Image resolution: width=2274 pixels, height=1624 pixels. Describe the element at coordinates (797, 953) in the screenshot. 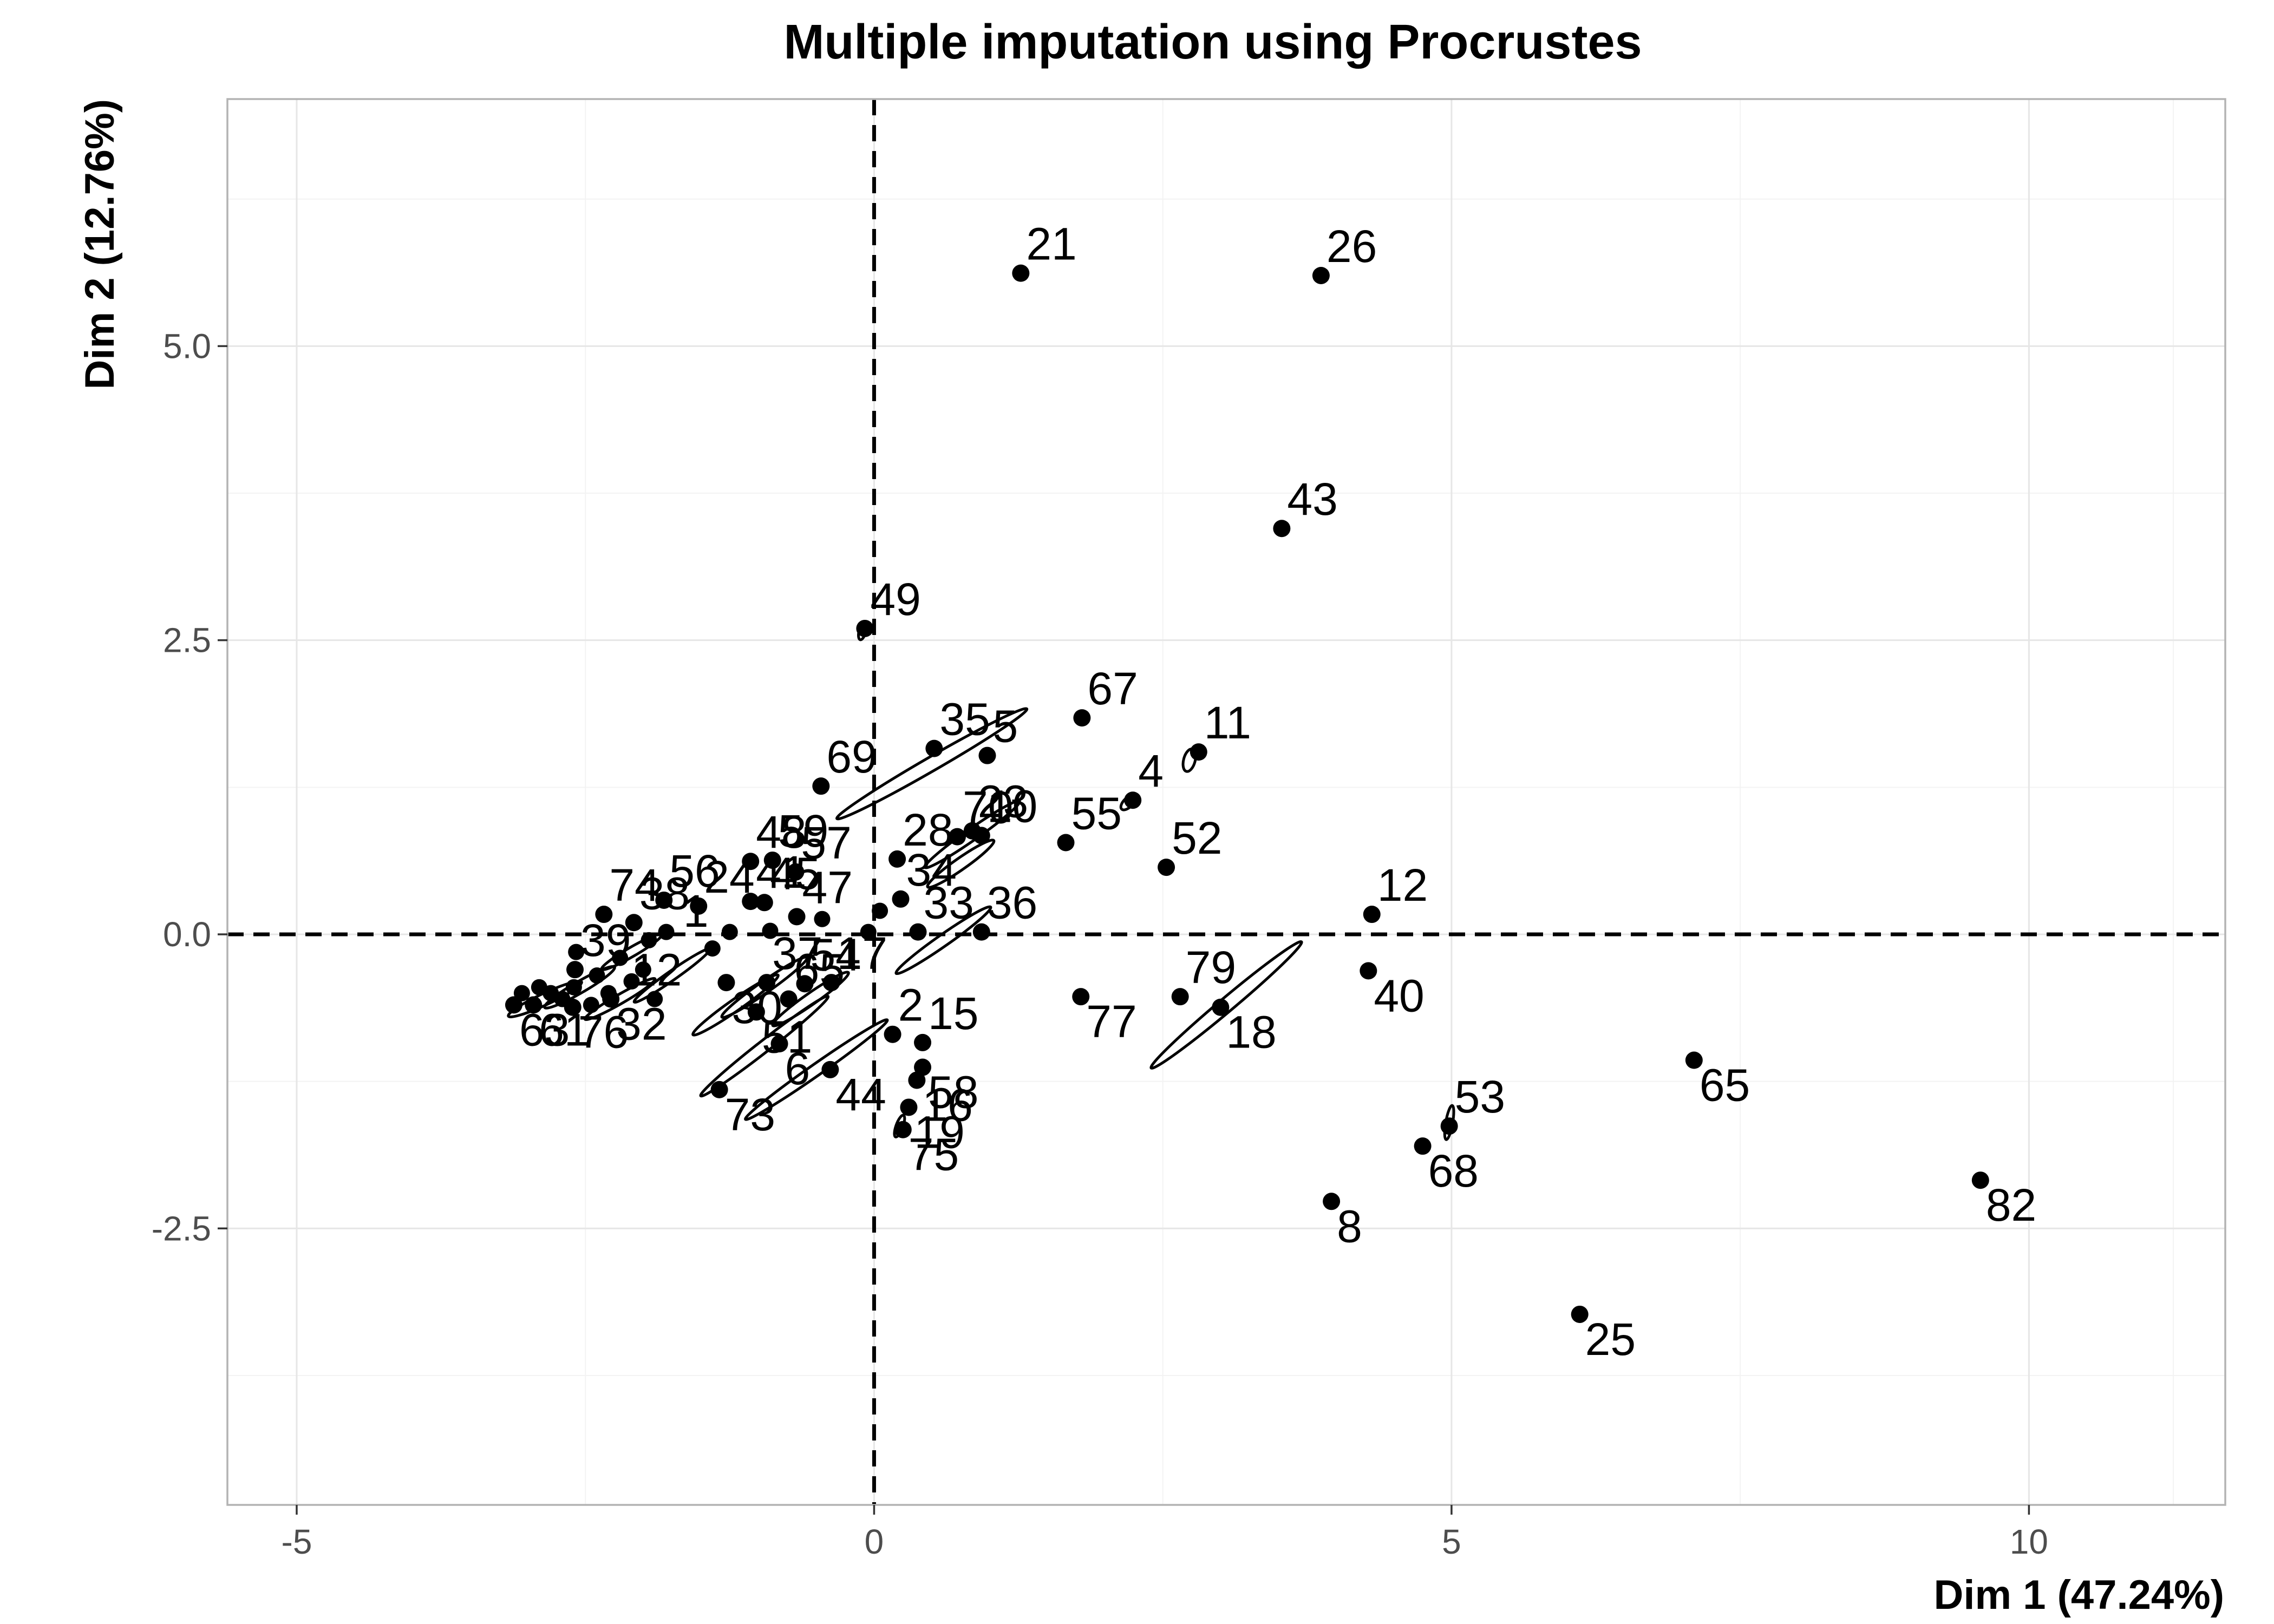

I see `point-label: 37` at that location.